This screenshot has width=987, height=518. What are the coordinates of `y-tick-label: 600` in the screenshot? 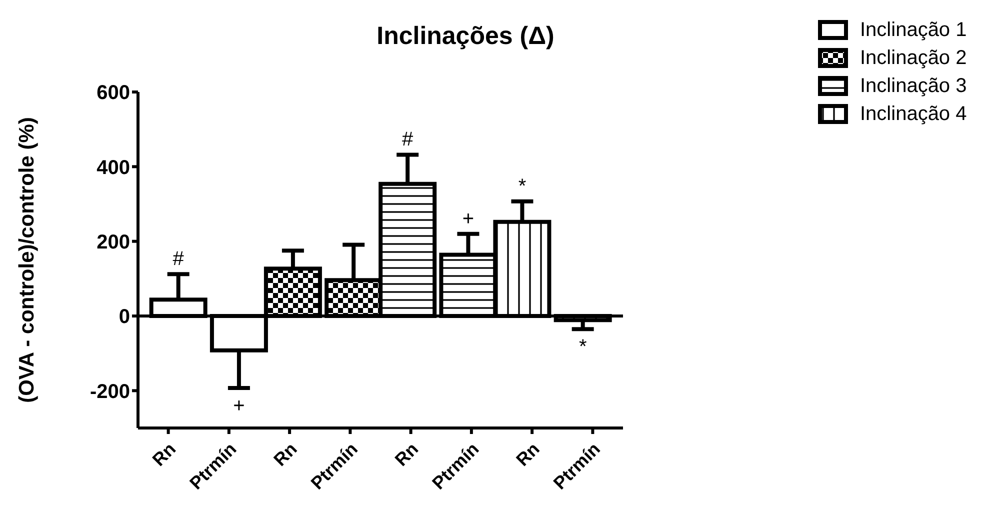 It's located at (113, 93).